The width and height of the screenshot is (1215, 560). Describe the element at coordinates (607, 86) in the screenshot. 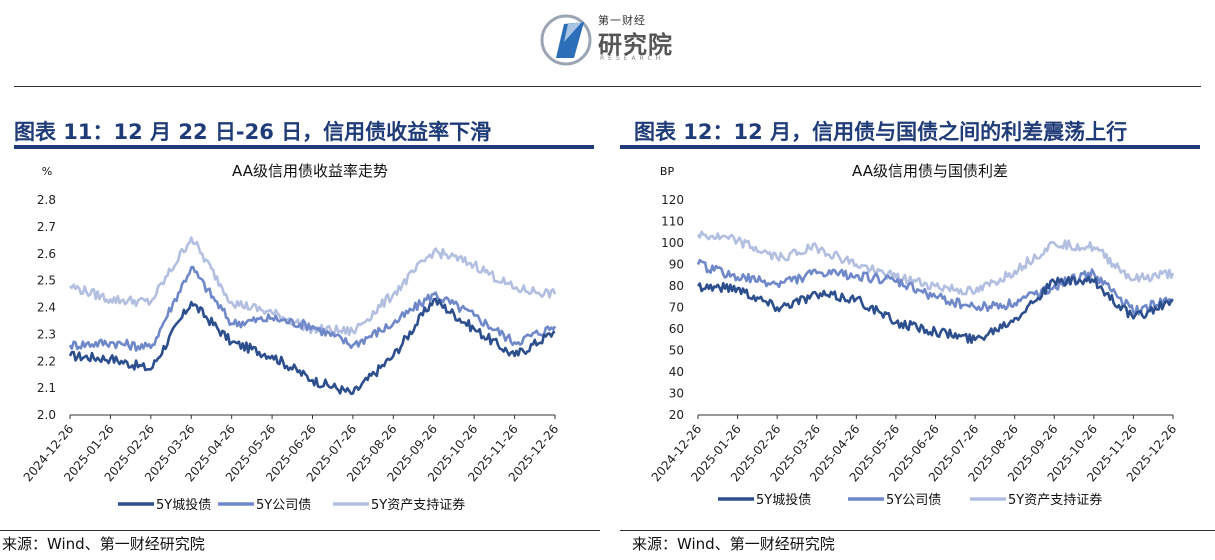

I see `header-rule` at that location.